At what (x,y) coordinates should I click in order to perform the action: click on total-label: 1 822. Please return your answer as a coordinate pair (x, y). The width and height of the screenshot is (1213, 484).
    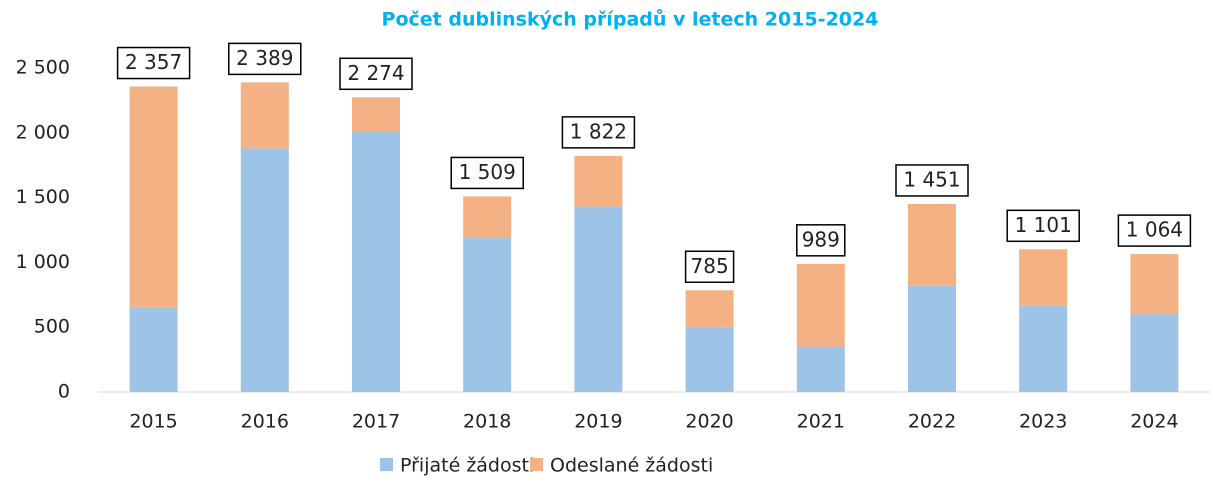
    Looking at the image, I should click on (598, 131).